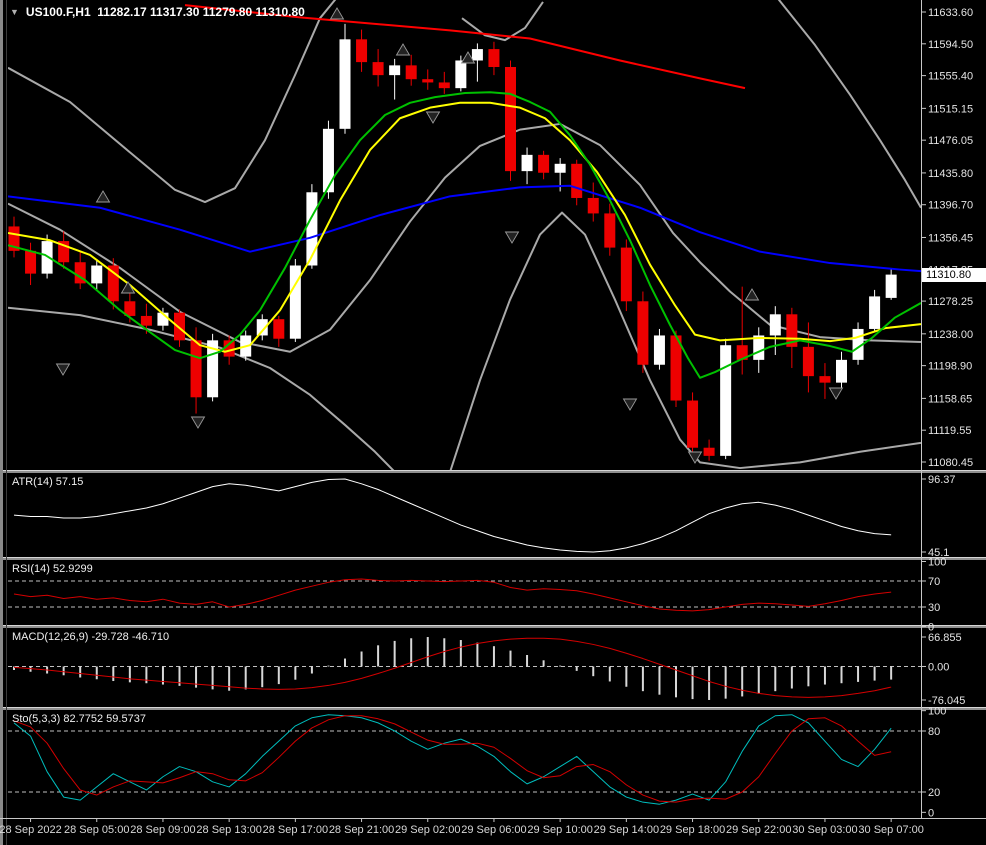 The image size is (986, 845). Describe the element at coordinates (31, 830) in the screenshot. I see `time-axis-label: 28 Sep 2022` at that location.